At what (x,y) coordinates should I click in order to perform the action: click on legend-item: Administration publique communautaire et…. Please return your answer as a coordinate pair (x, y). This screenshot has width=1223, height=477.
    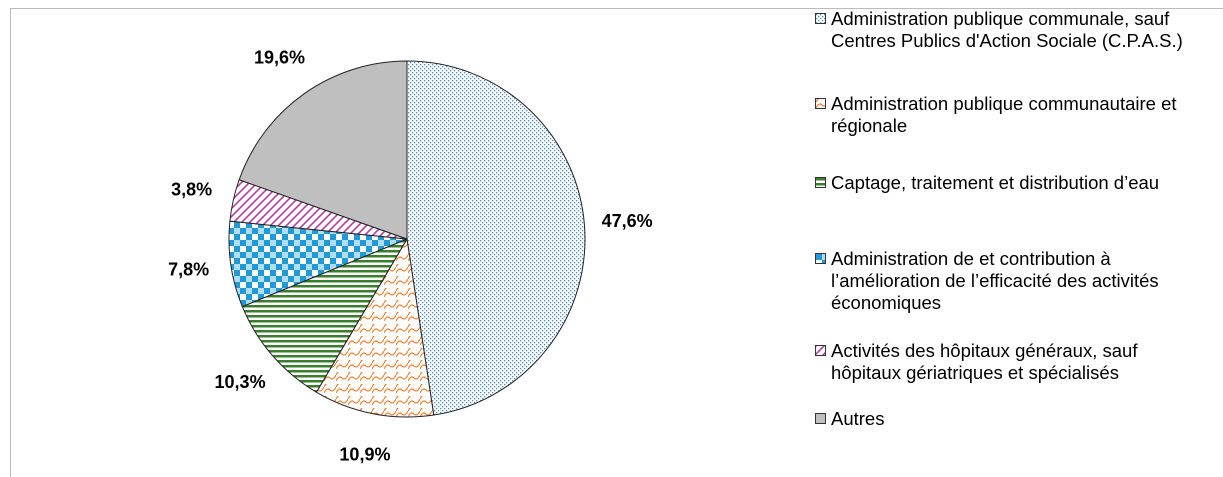
    Looking at the image, I should click on (1008, 115).